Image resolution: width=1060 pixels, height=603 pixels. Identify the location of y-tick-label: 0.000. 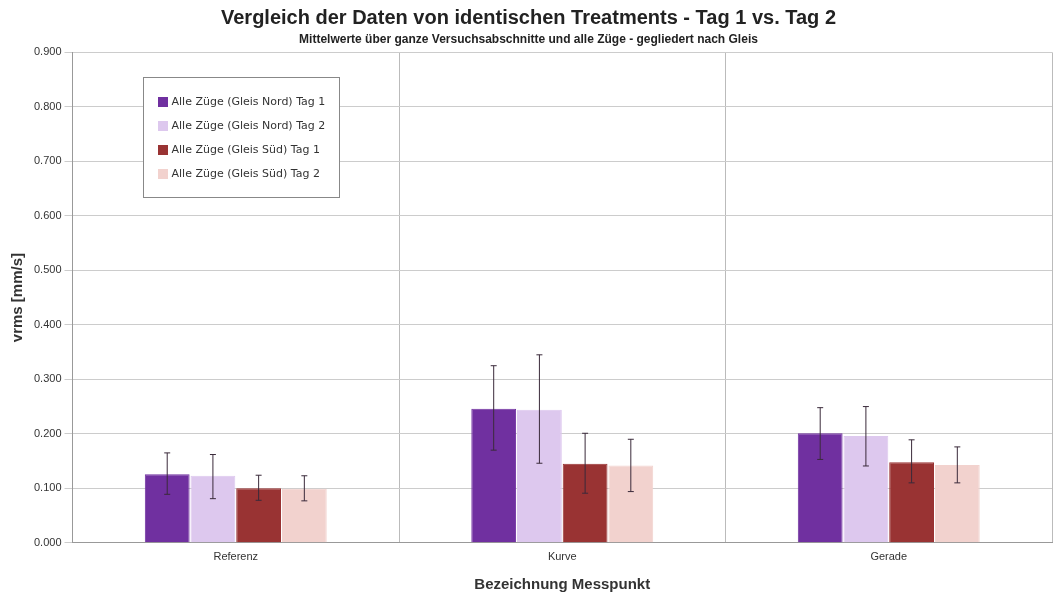
(48, 541).